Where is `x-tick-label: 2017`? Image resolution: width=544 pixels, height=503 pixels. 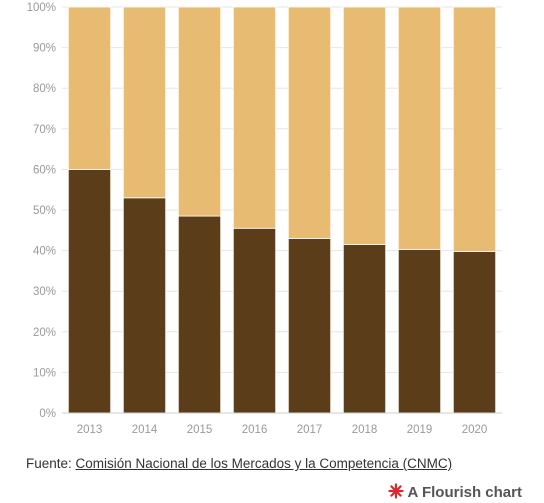 x-tick-label: 2017 is located at coordinates (310, 430).